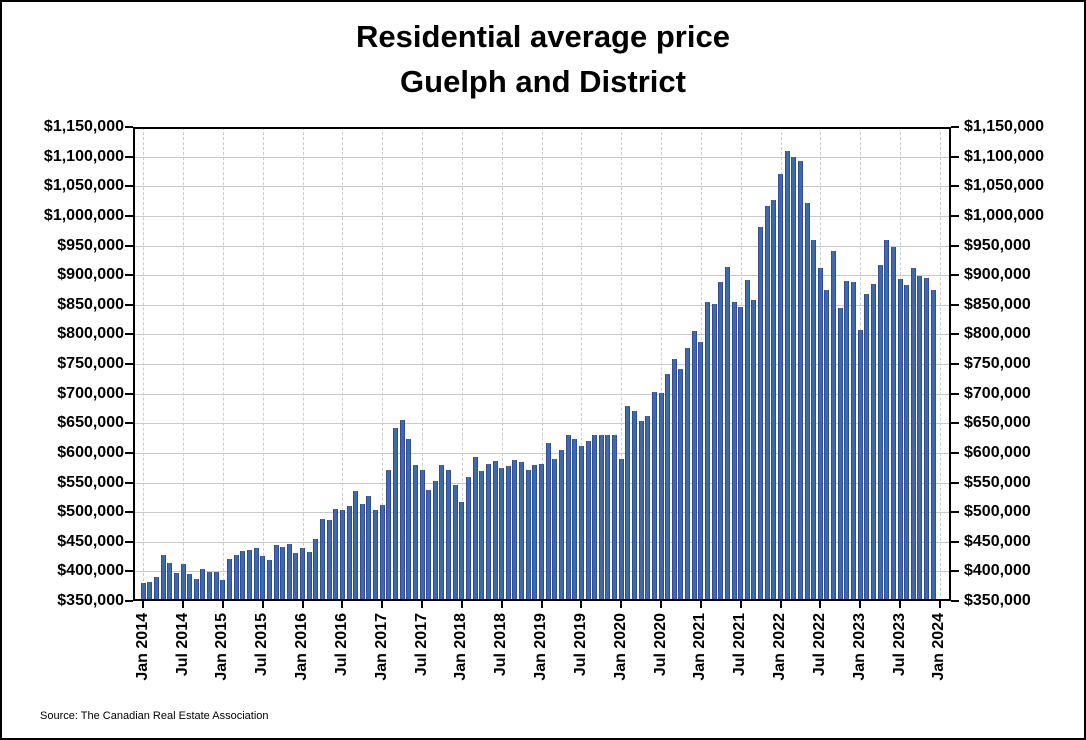  I want to click on x-axis-label: Jan 2017, so click(381, 647).